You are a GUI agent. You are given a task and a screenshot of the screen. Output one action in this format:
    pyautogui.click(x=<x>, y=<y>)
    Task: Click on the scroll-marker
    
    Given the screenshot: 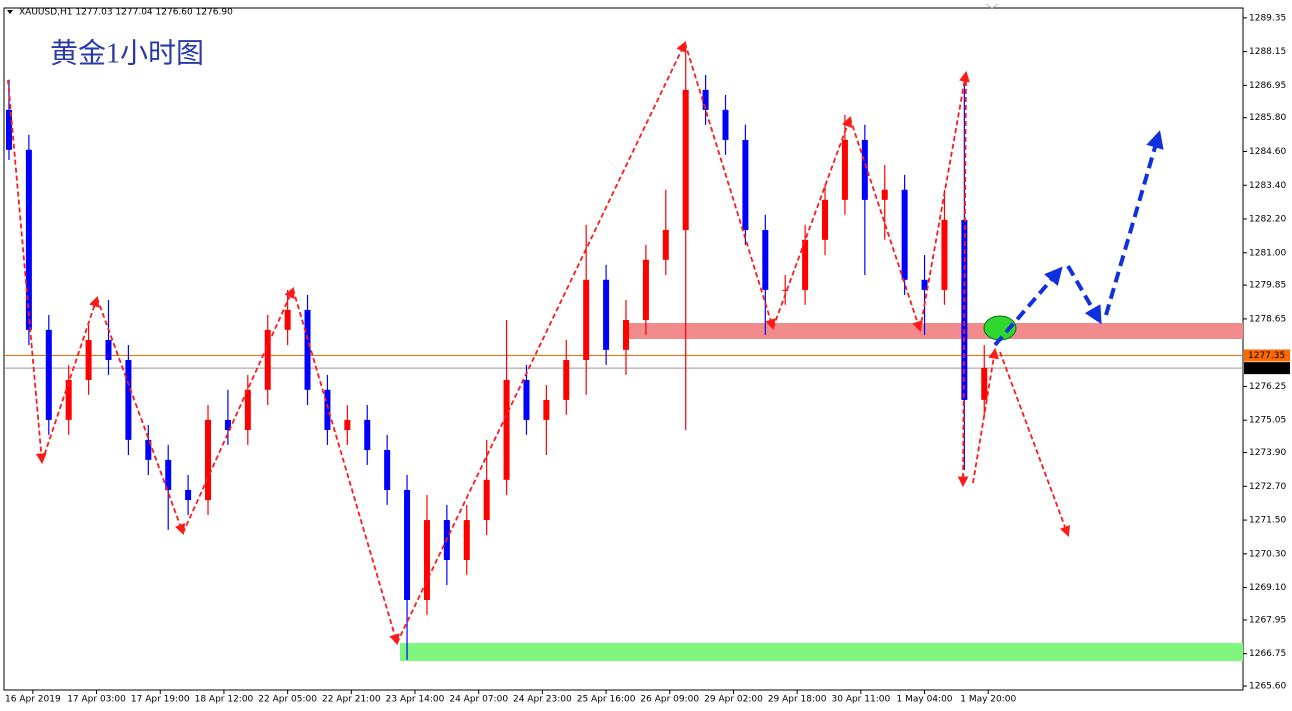 What is the action you would take?
    pyautogui.click(x=992, y=6)
    